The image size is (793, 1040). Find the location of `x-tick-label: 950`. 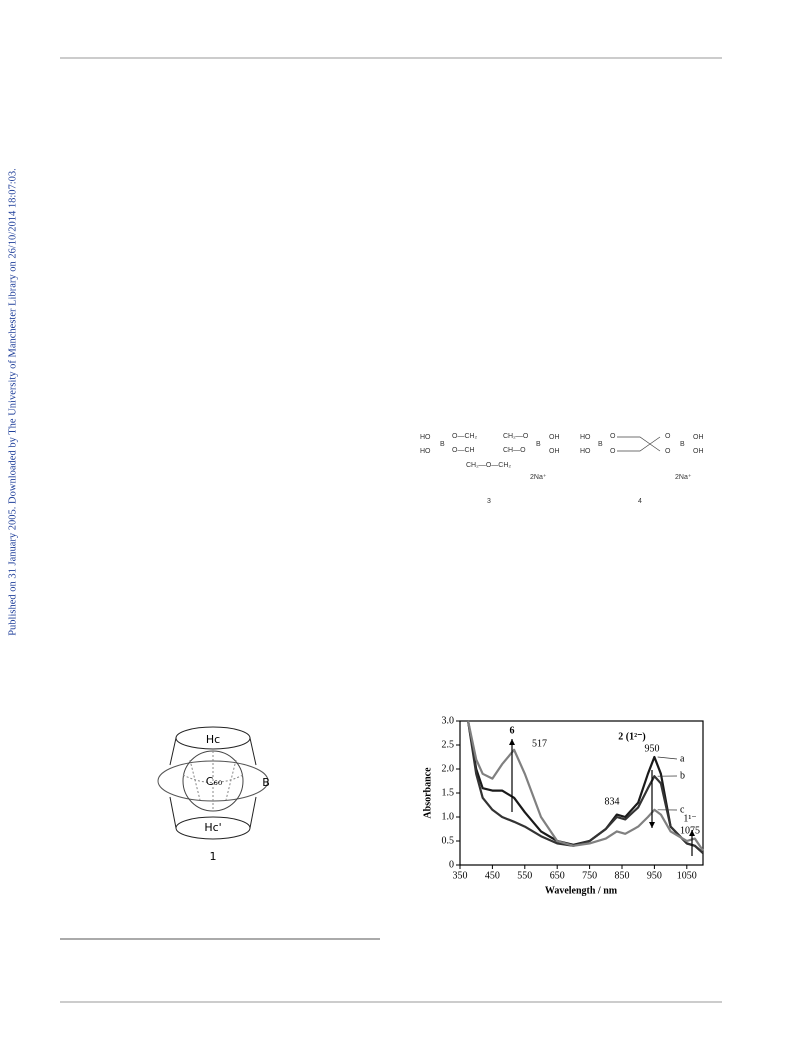

x-tick-label: 950 is located at coordinates (654, 875).